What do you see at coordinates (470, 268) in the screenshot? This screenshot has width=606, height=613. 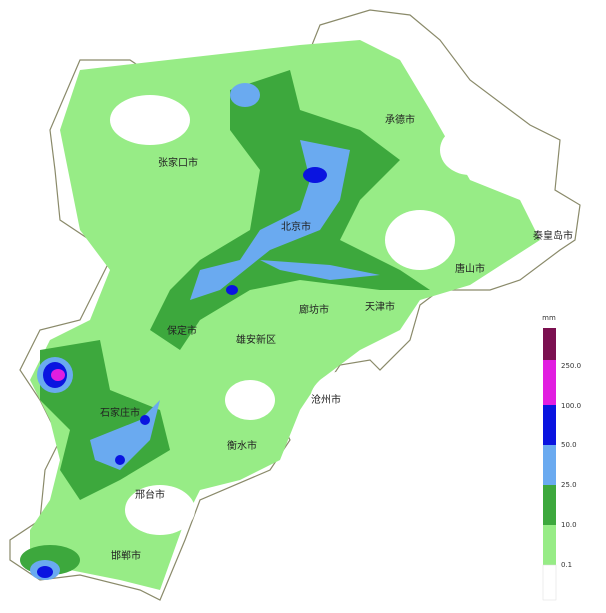 I see `city-label: 唐山市` at bounding box center [470, 268].